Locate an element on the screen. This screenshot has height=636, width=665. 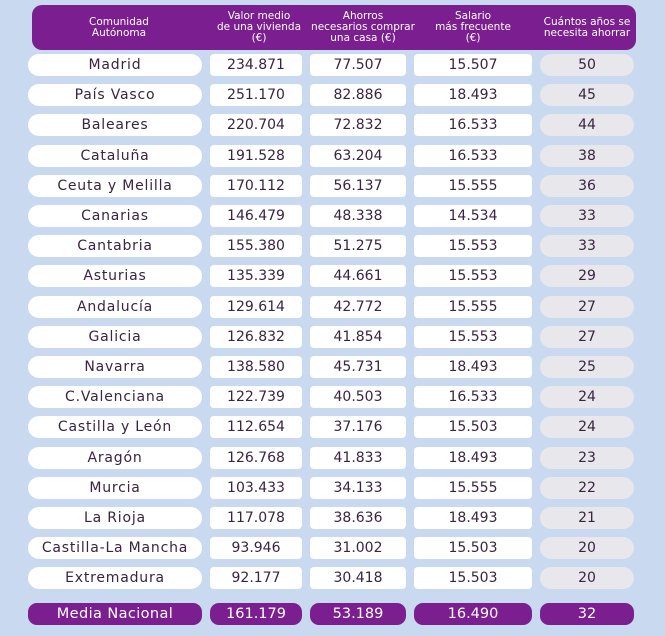
cell-region: Extremadura is located at coordinates (115, 578).